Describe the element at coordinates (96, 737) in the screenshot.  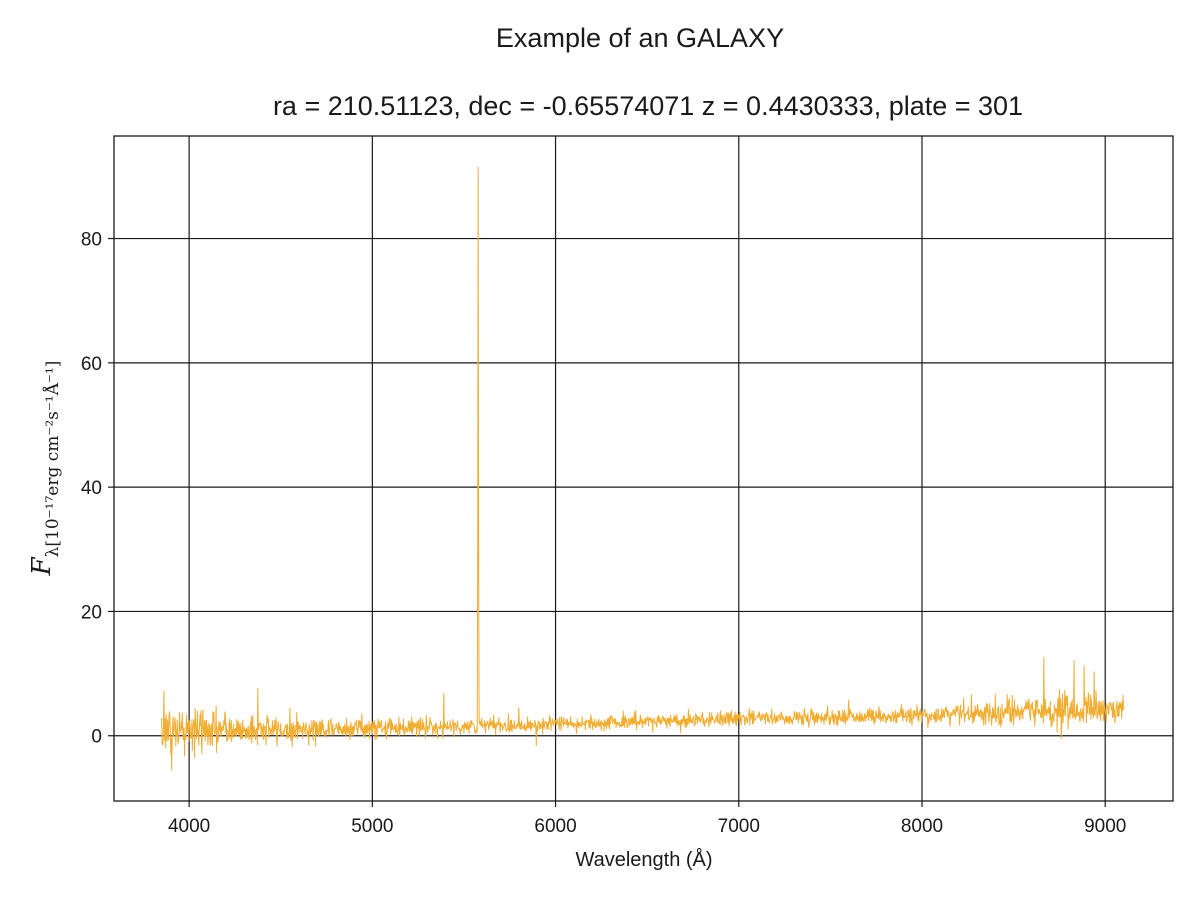
I see `y-tick-label: 0` at that location.